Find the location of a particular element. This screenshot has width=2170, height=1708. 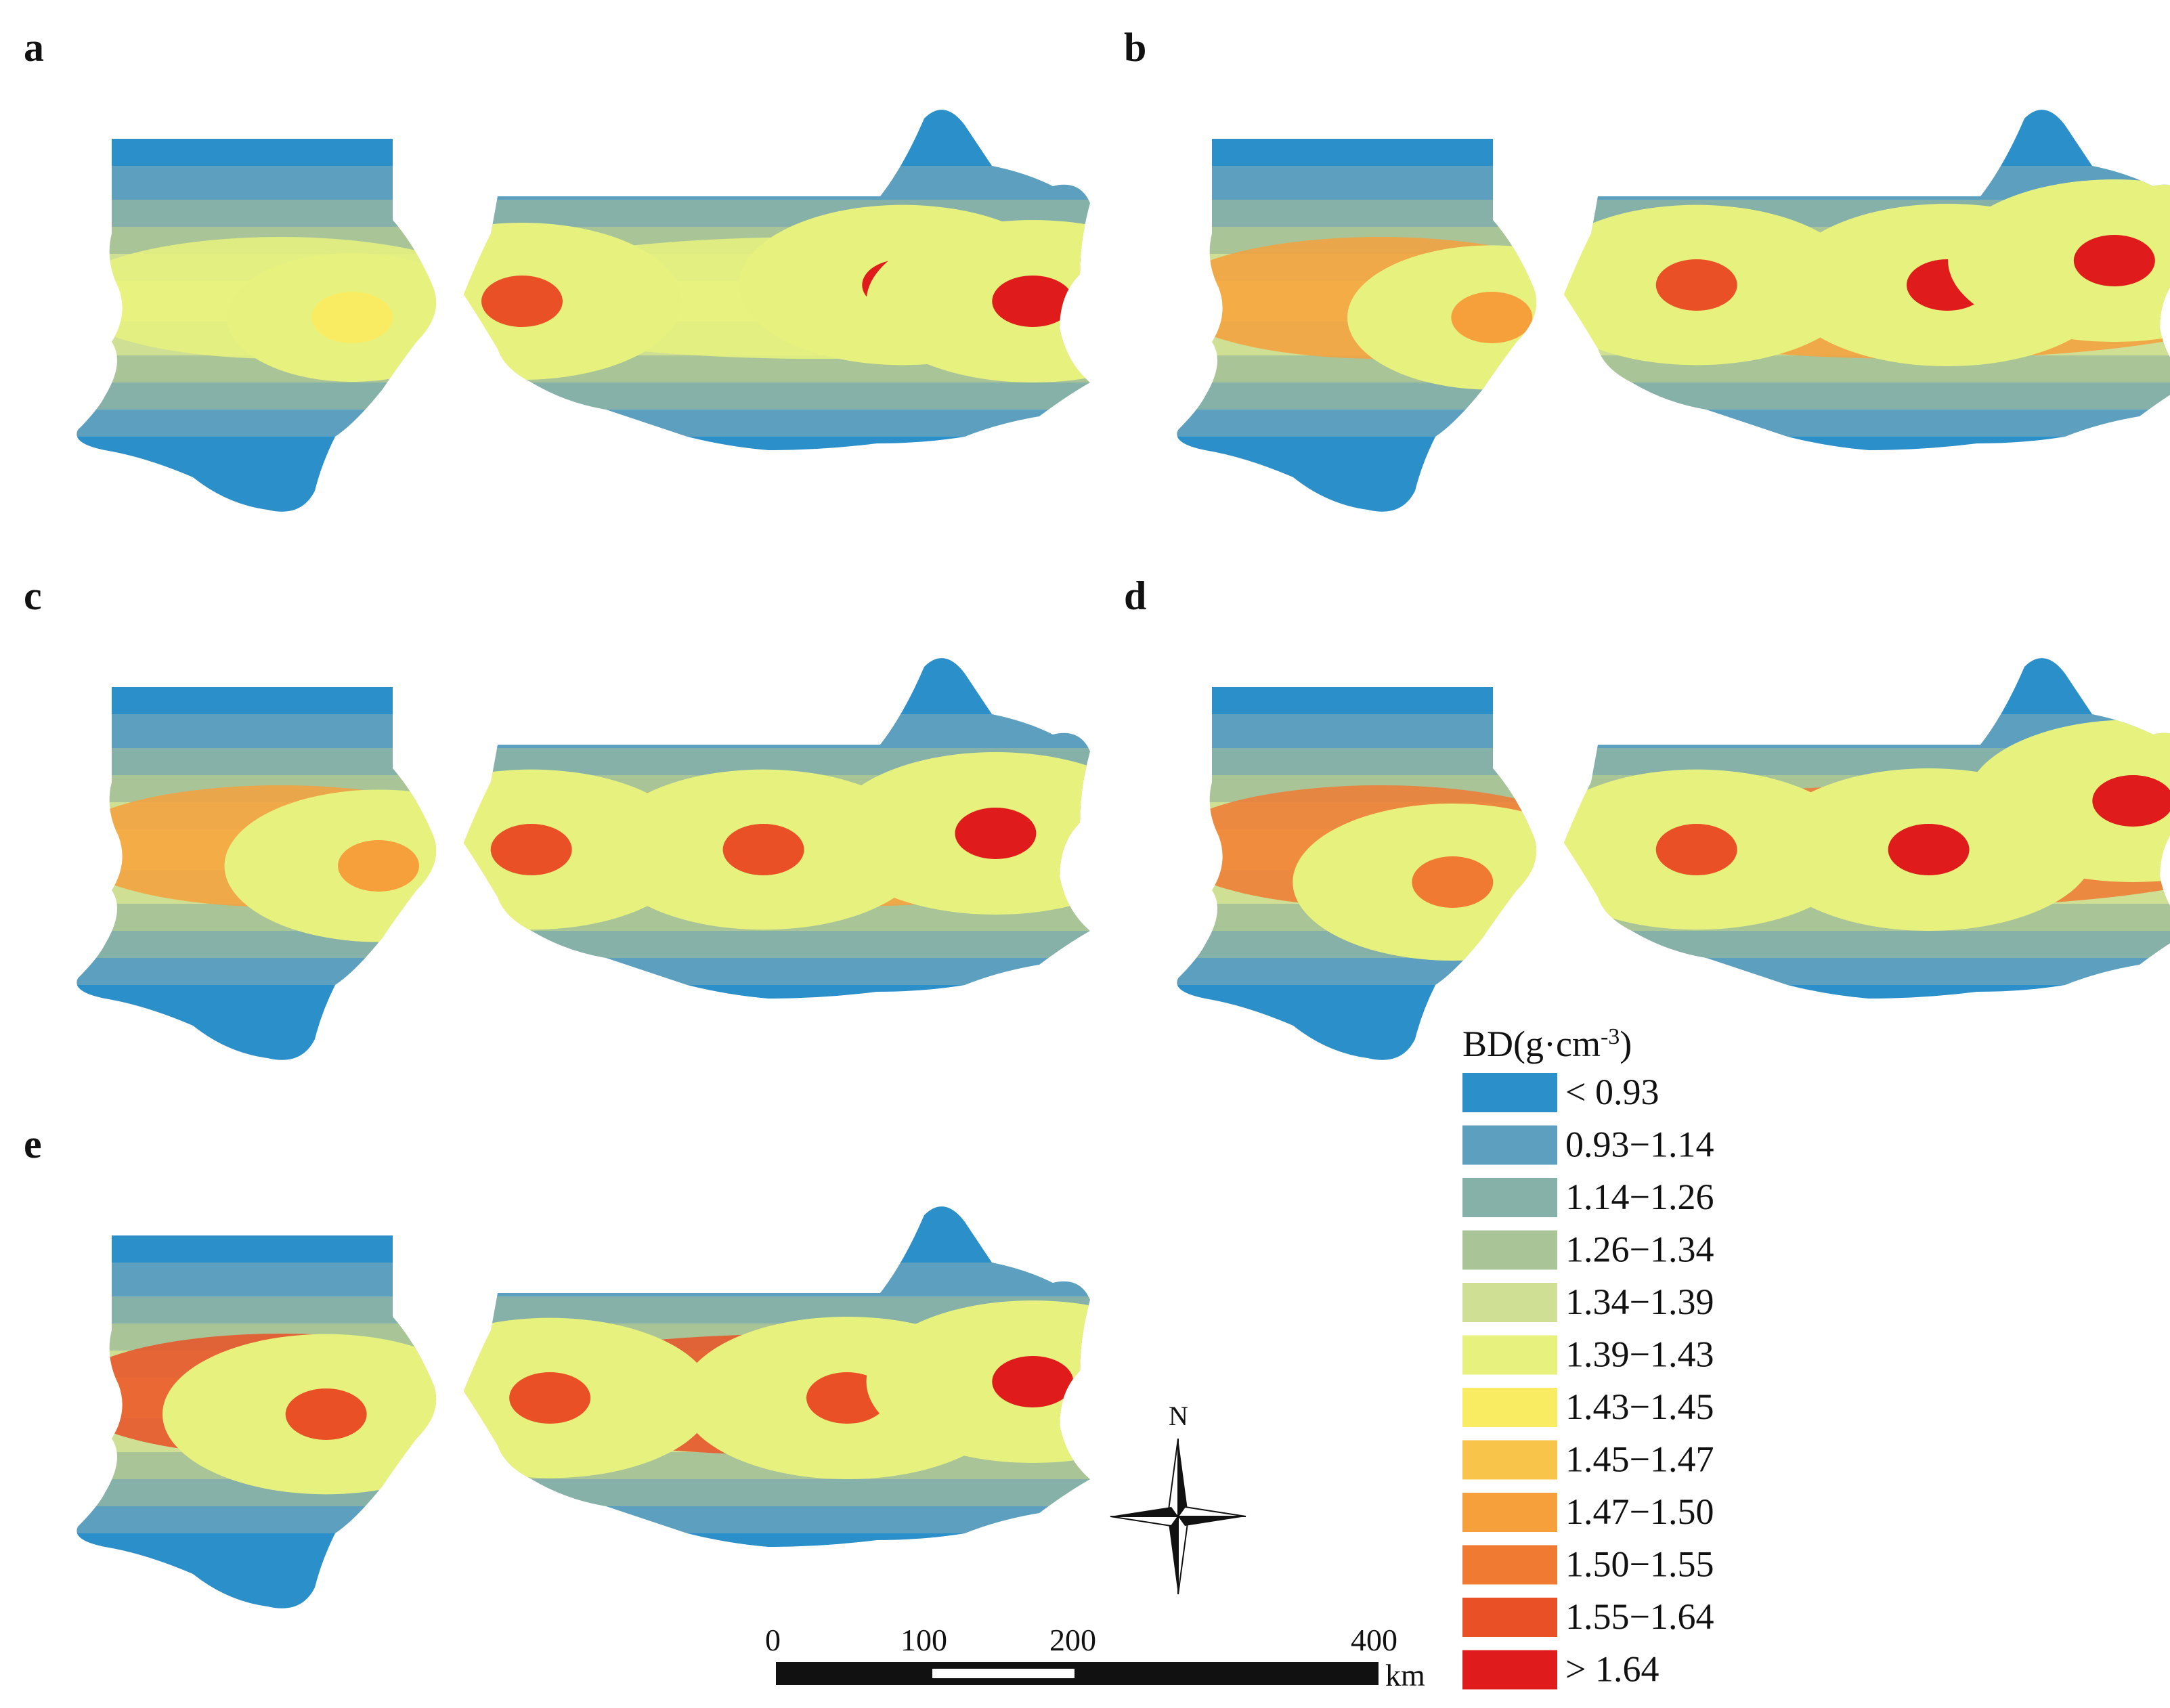

legend-title: BD(g·cm-3) is located at coordinates (1547, 1044).